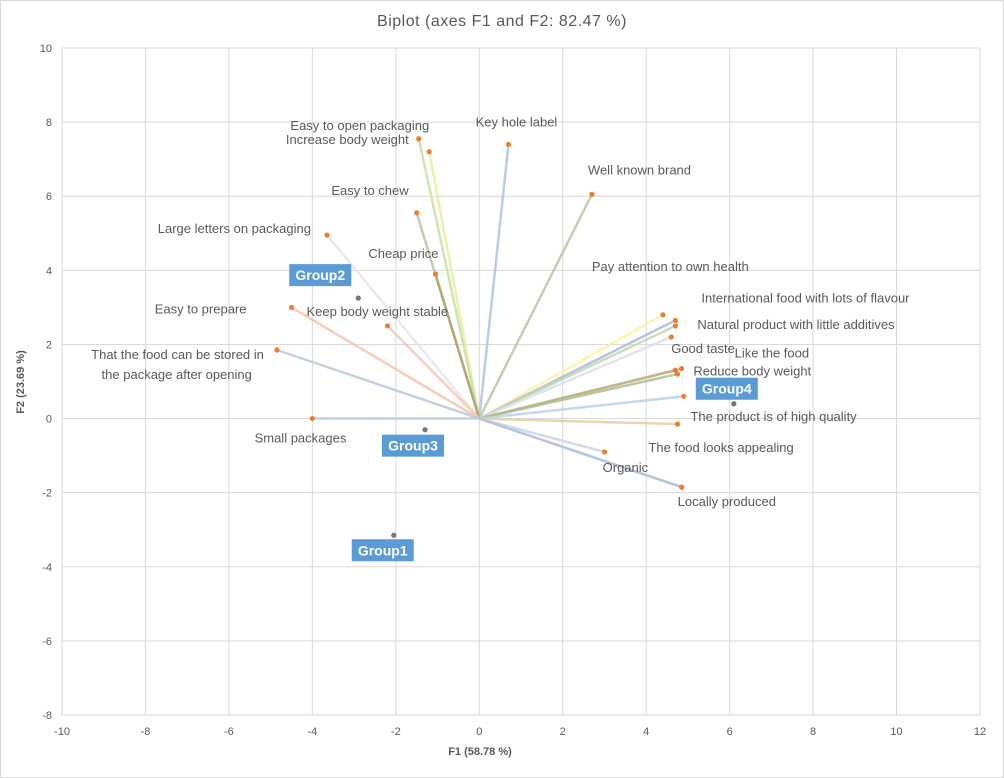 The width and height of the screenshot is (1004, 778). What do you see at coordinates (49, 271) in the screenshot?
I see `y-tick-label: 4` at bounding box center [49, 271].